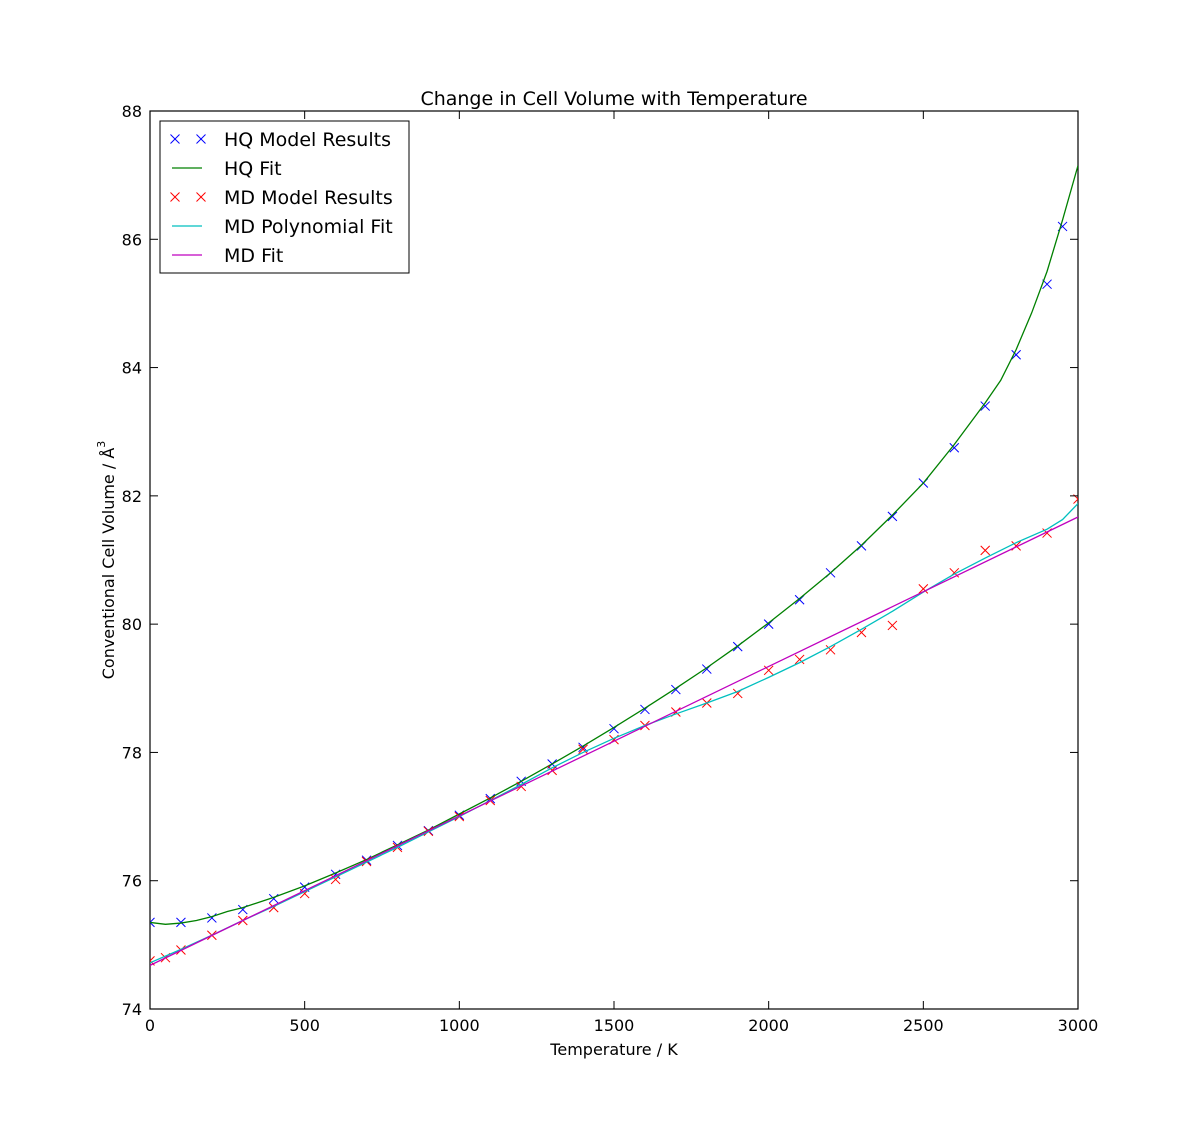 This screenshot has height=1122, width=1197. What do you see at coordinates (253, 169) in the screenshot?
I see `legend-label: HQ Fit` at bounding box center [253, 169].